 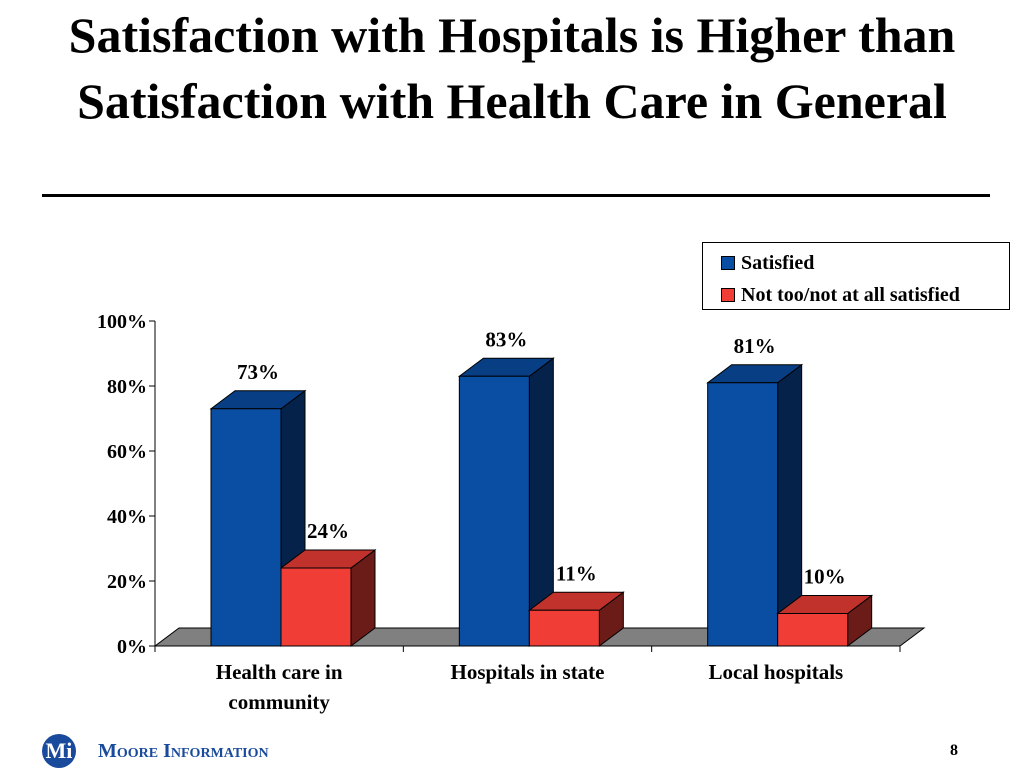 What do you see at coordinates (775, 672) in the screenshot?
I see `x-tick-label-local-hospitals: Local hospitals` at bounding box center [775, 672].